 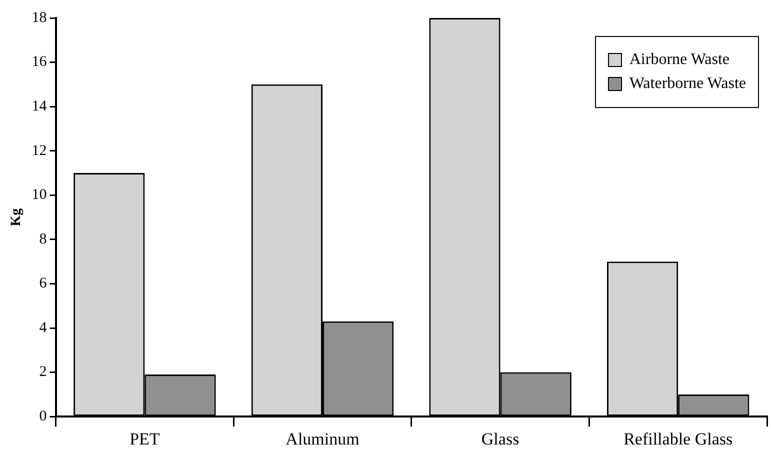 I want to click on x-tick-label: Glass, so click(x=500, y=438).